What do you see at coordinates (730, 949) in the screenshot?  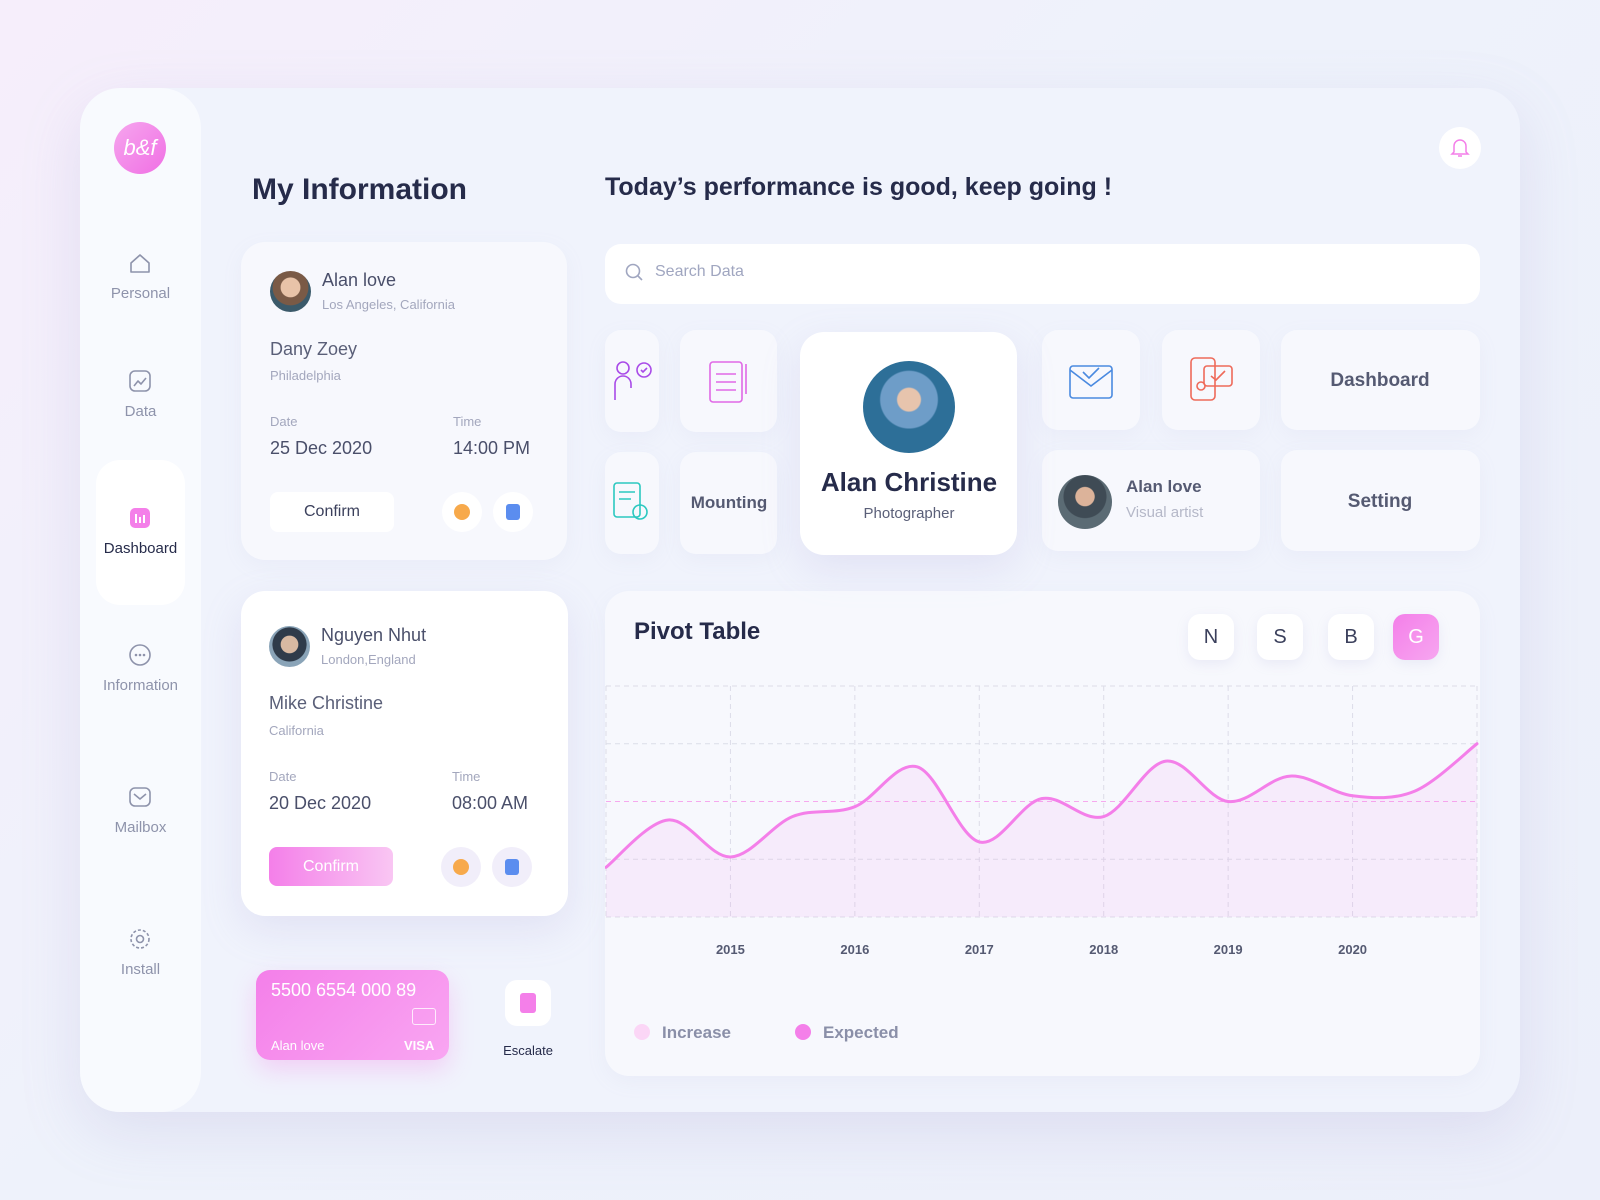 I see `x-tick-label: 2015` at bounding box center [730, 949].